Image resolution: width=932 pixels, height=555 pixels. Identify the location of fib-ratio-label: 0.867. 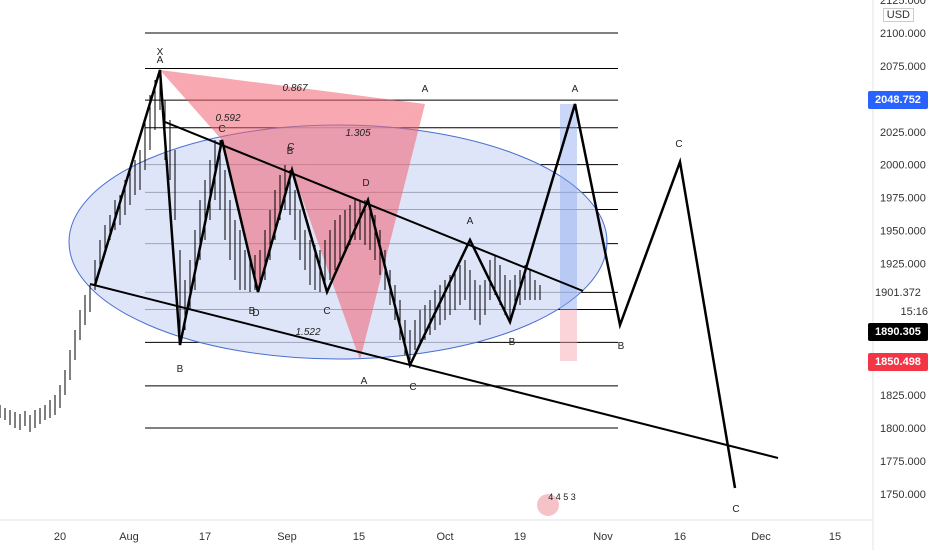
(294, 88).